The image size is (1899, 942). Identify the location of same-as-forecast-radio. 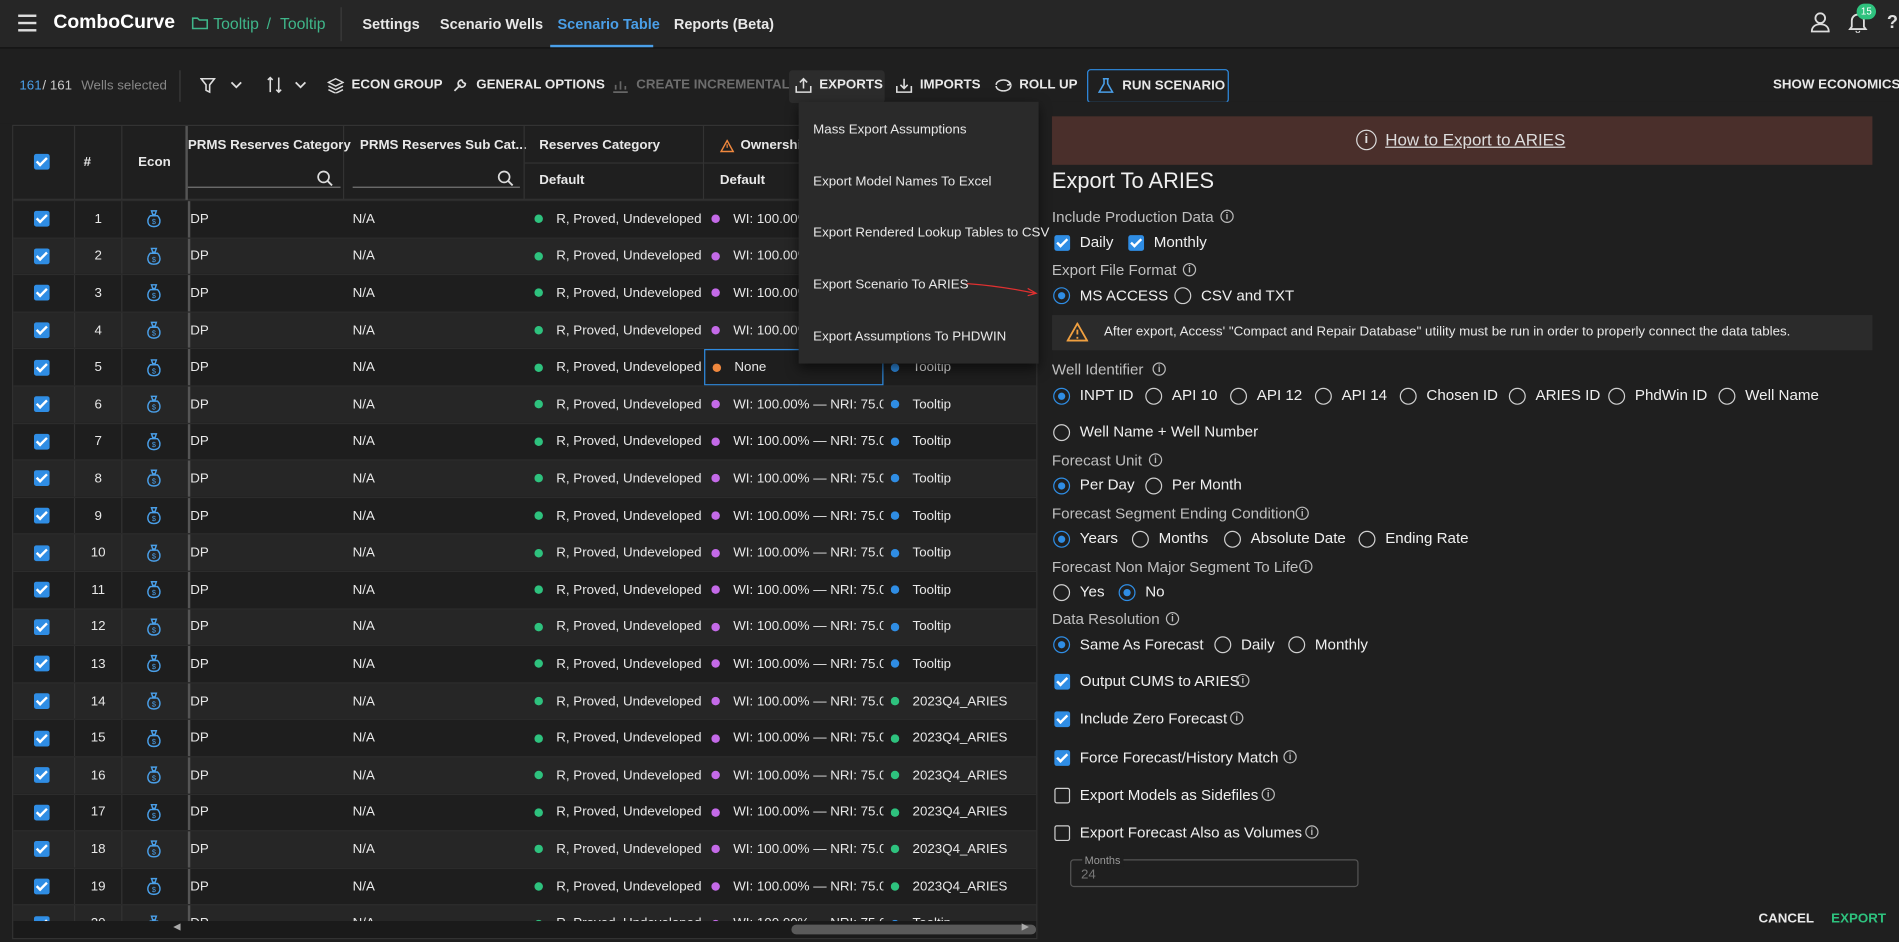
(1062, 645).